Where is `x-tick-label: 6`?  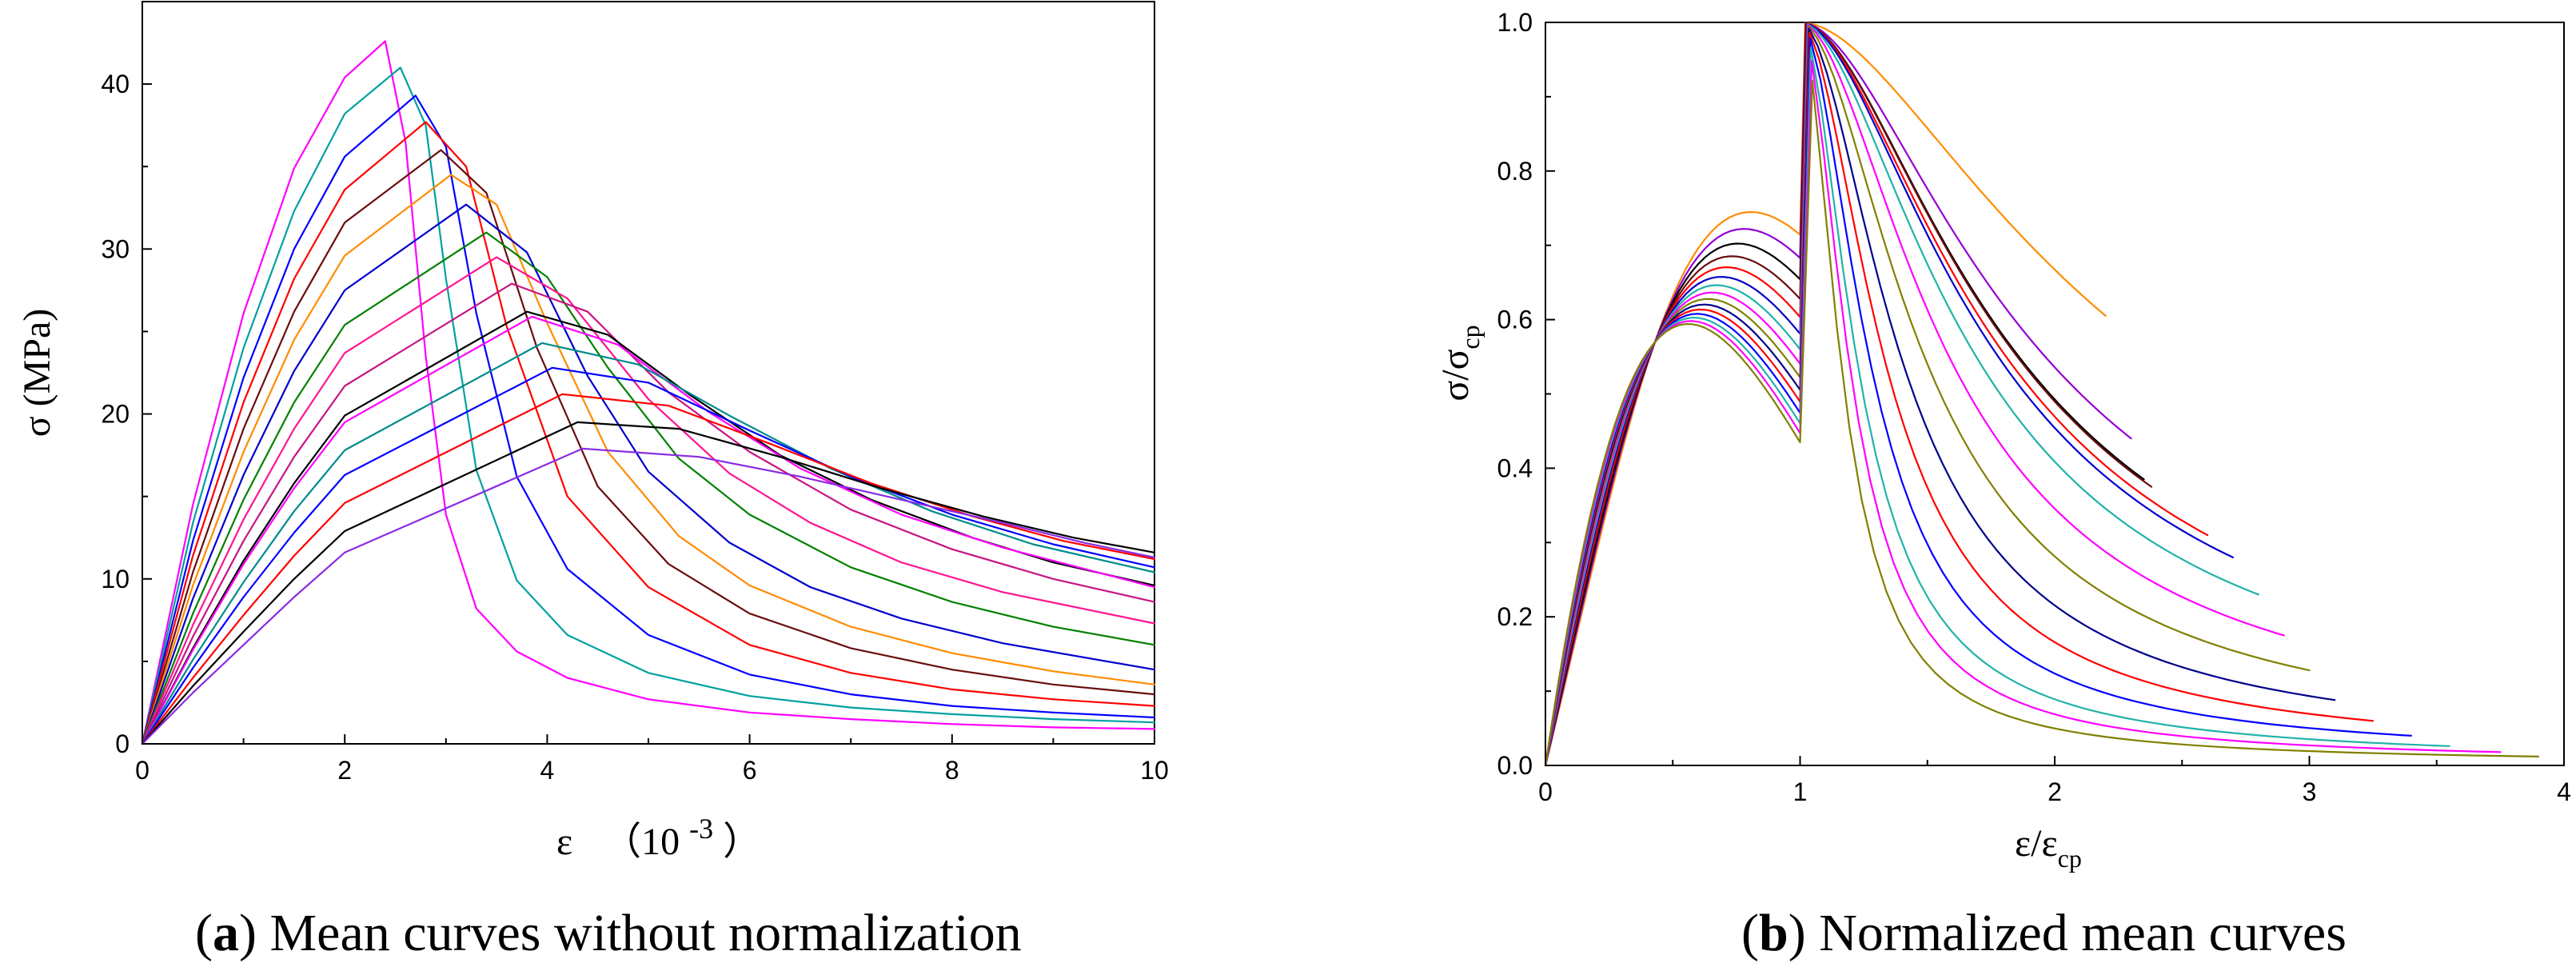 x-tick-label: 6 is located at coordinates (750, 770).